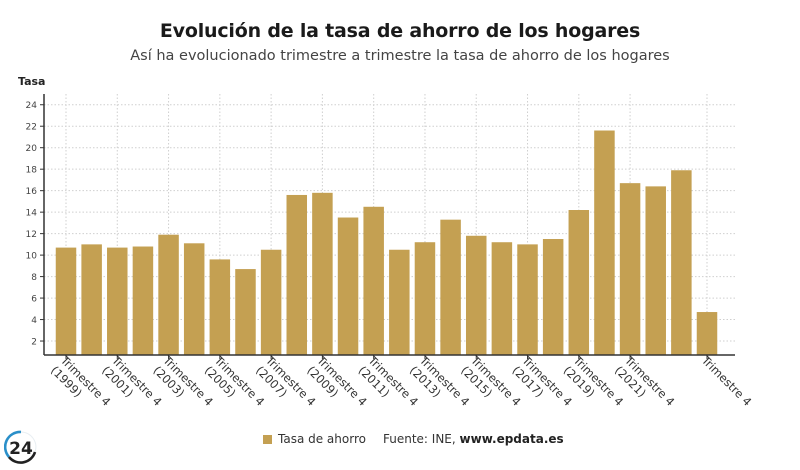 The image size is (800, 470). What do you see at coordinates (388, 381) in the screenshot?
I see `x-tick-label: Trimestre 4(2011)` at bounding box center [388, 381].